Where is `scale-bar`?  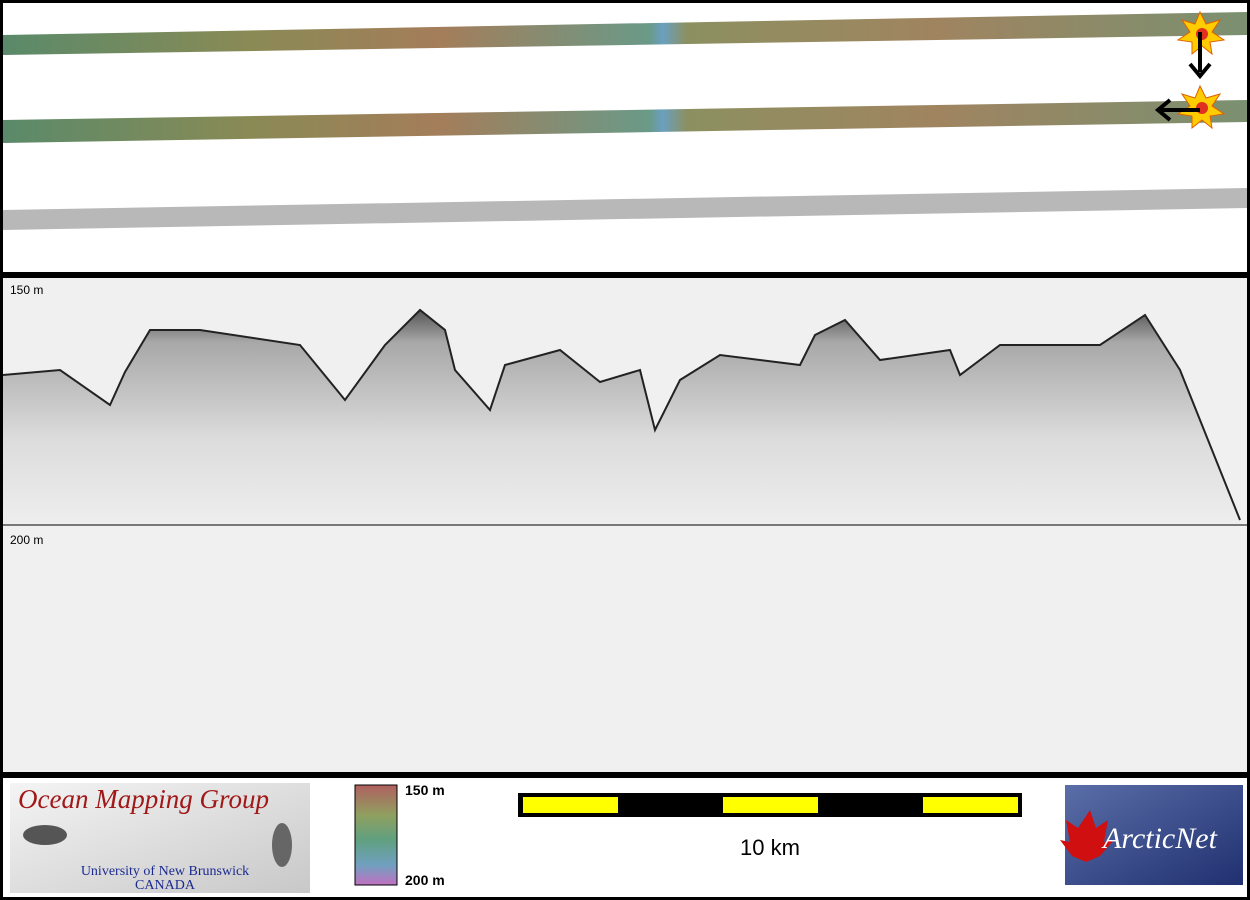
scale-bar is located at coordinates (770, 805).